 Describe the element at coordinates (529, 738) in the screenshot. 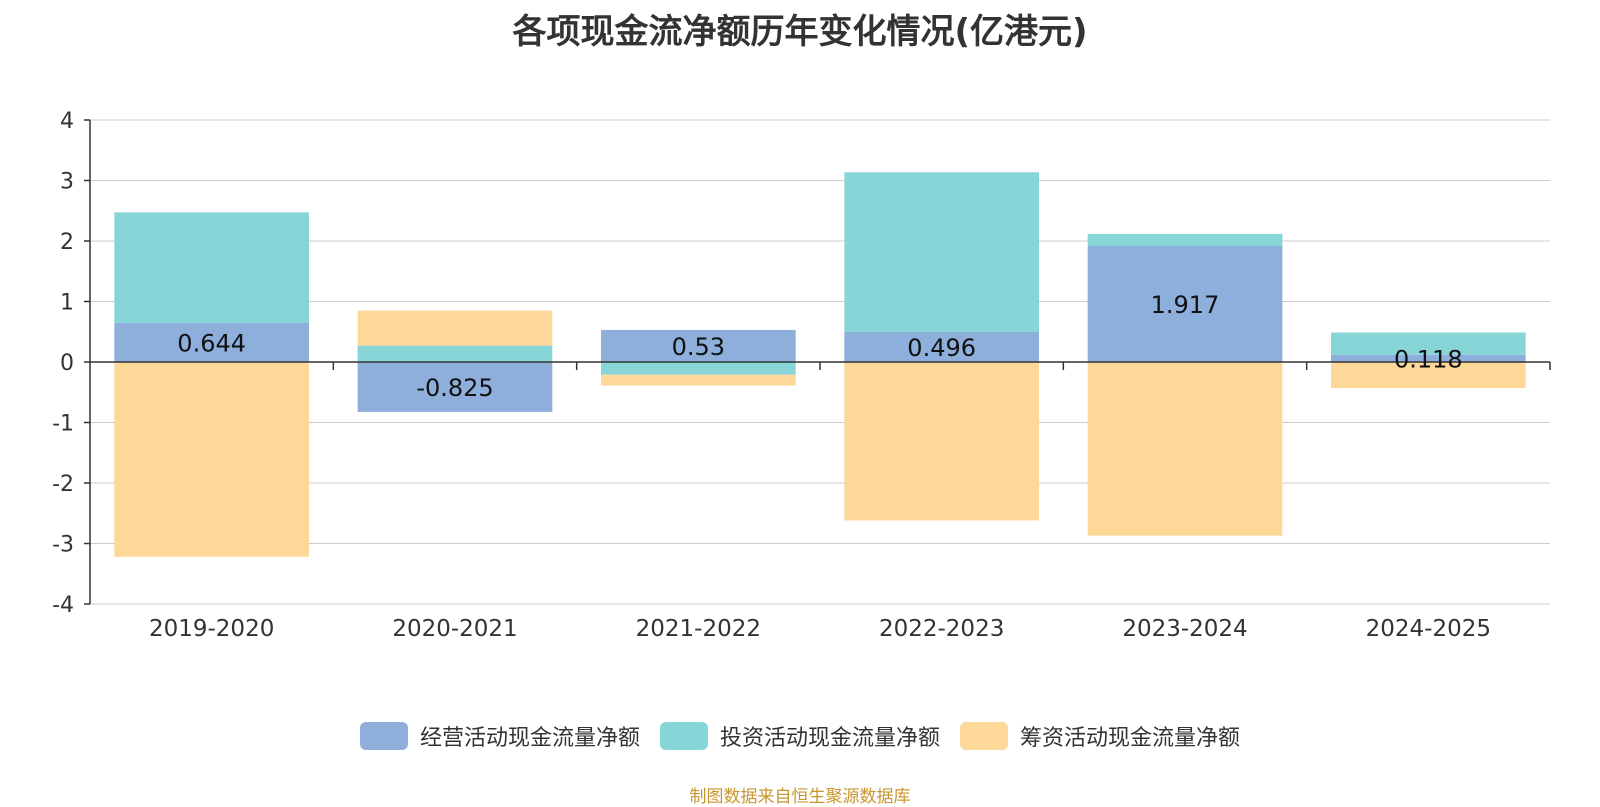

I see `legend-label-operating: 经营活动现金流量净额` at that location.